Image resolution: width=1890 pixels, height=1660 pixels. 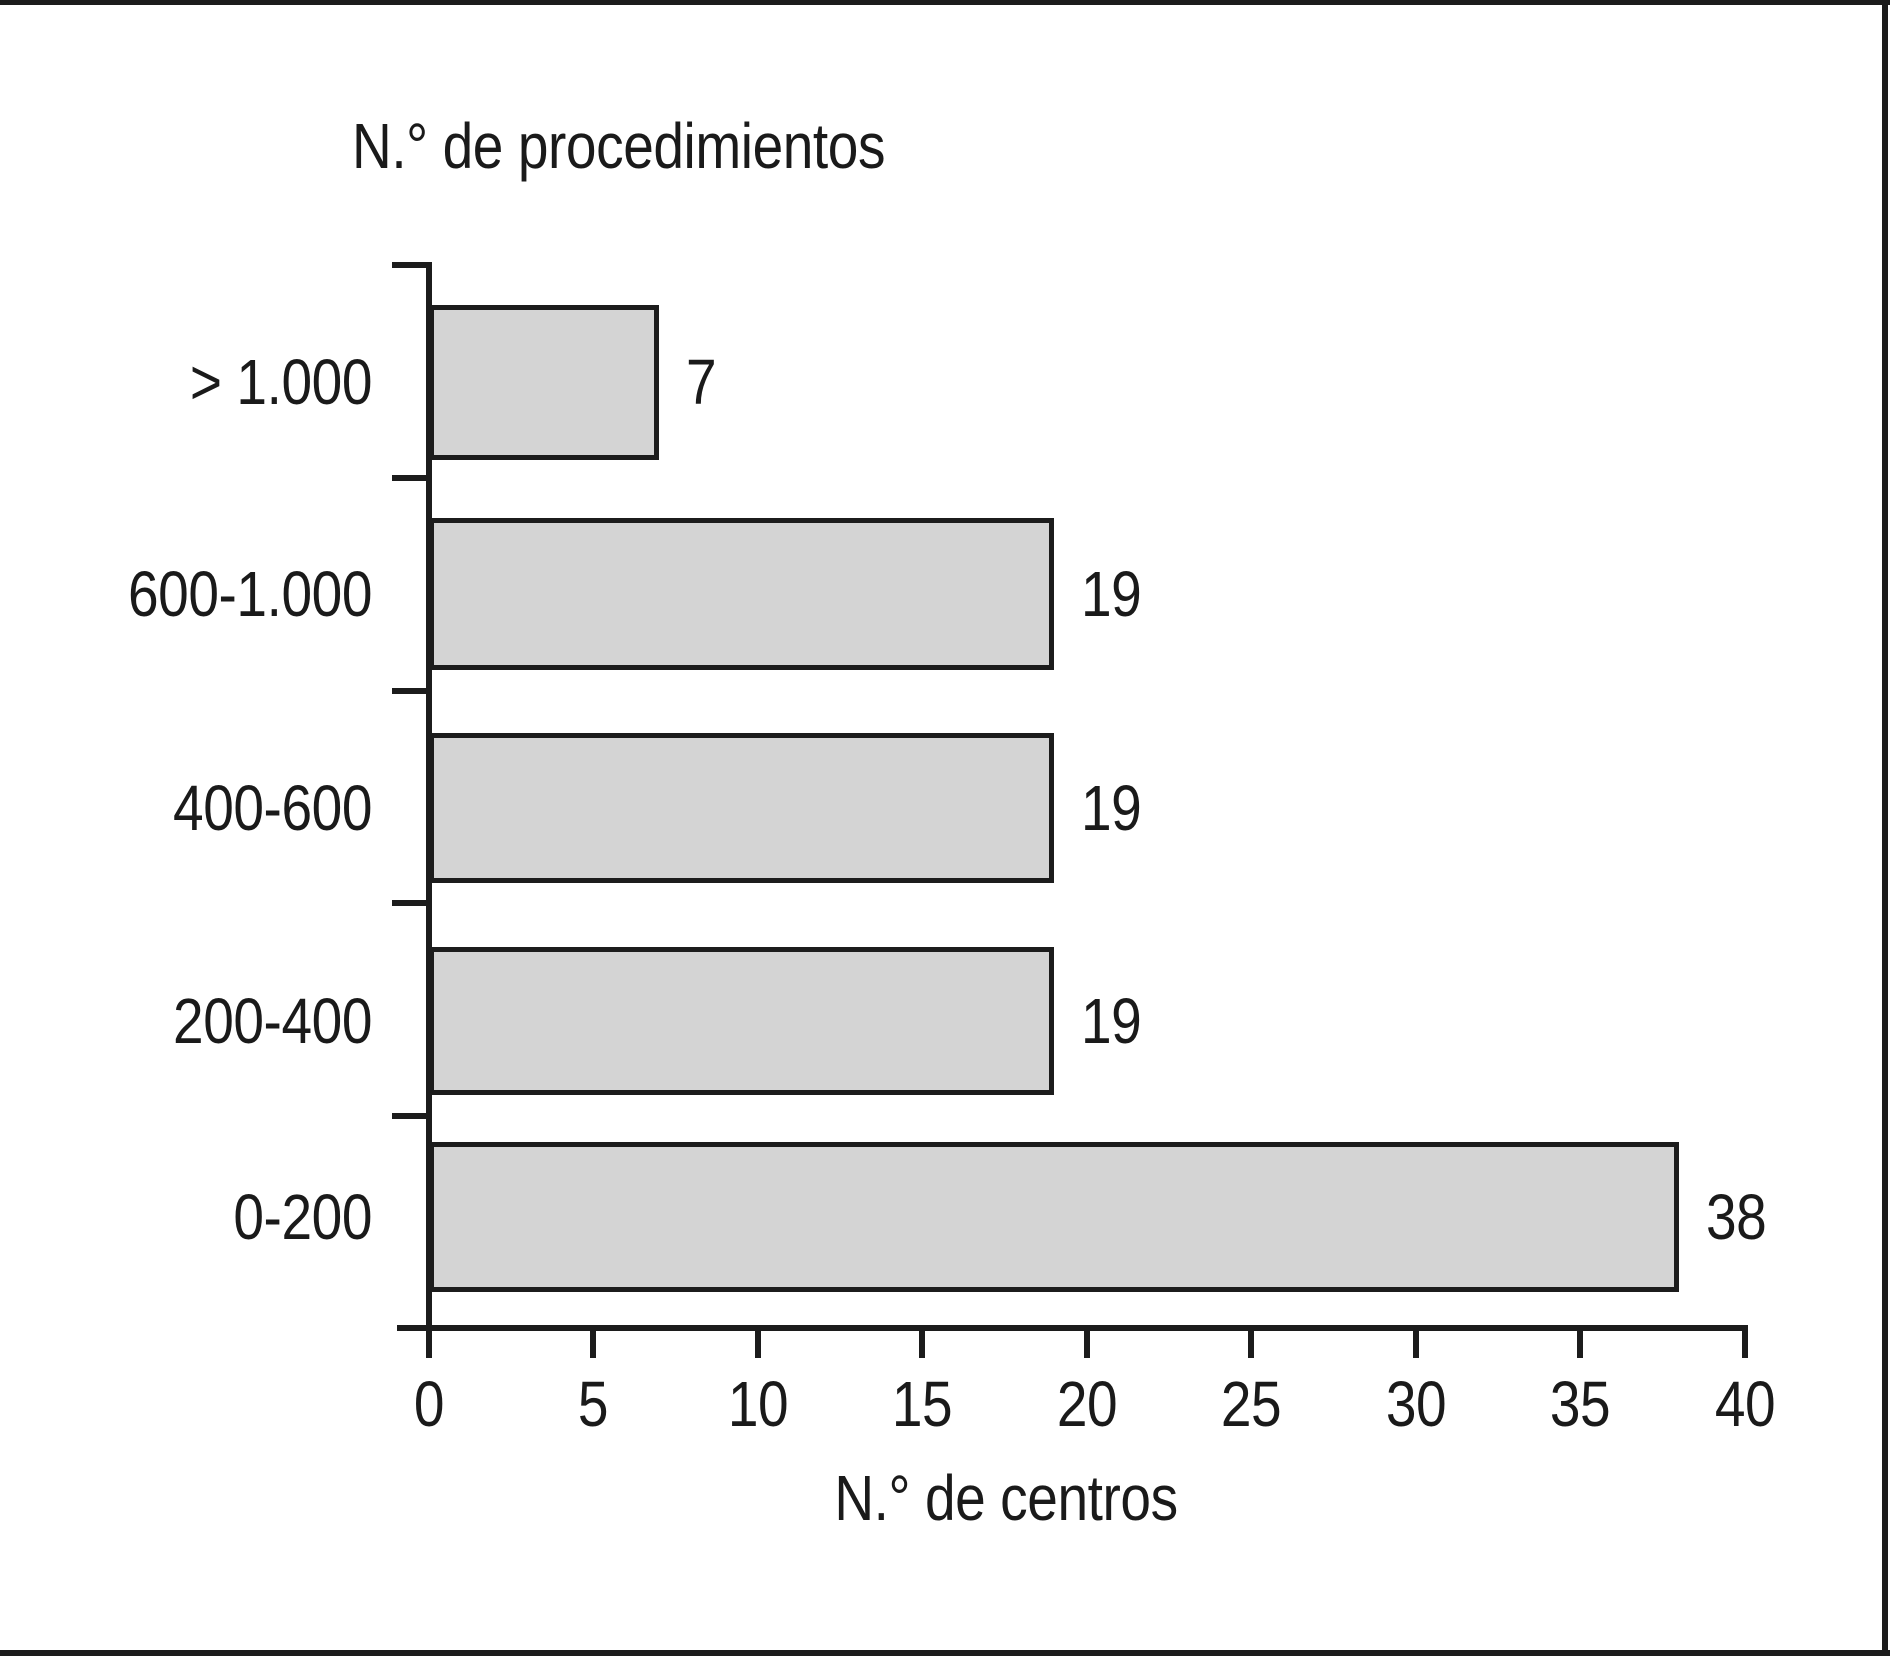 I want to click on frame-border-bottom, so click(x=945, y=1653).